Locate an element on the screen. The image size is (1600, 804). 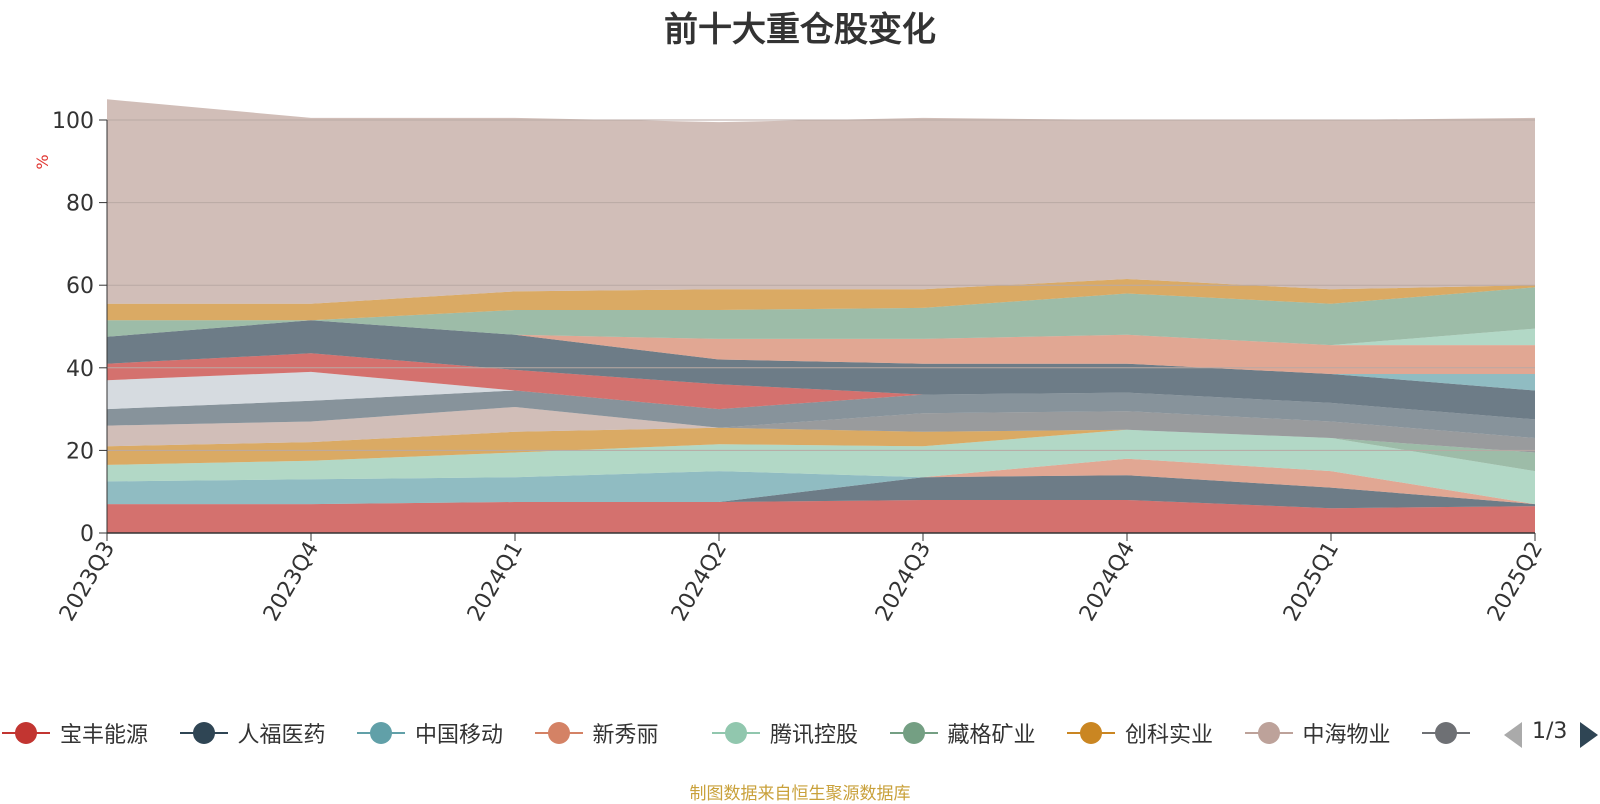
legend-label: 人福医药 is located at coordinates (281, 735).